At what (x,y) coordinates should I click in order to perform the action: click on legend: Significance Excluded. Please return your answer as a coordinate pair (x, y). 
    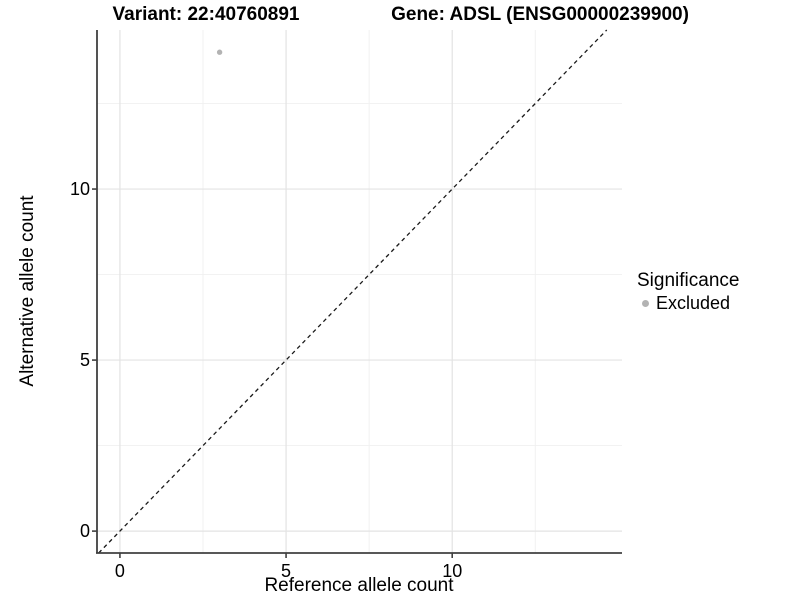
    Looking at the image, I should click on (688, 292).